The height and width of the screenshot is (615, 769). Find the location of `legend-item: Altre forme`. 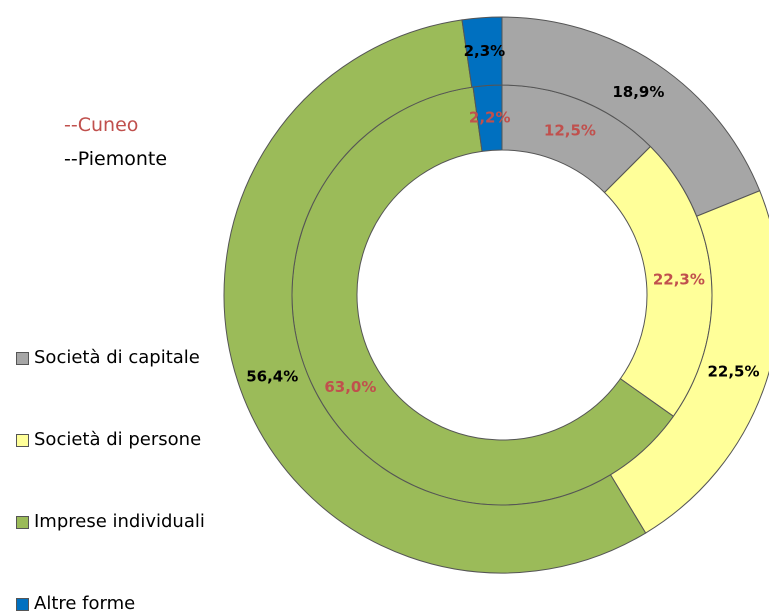

legend-item: Altre forme is located at coordinates (115, 603).